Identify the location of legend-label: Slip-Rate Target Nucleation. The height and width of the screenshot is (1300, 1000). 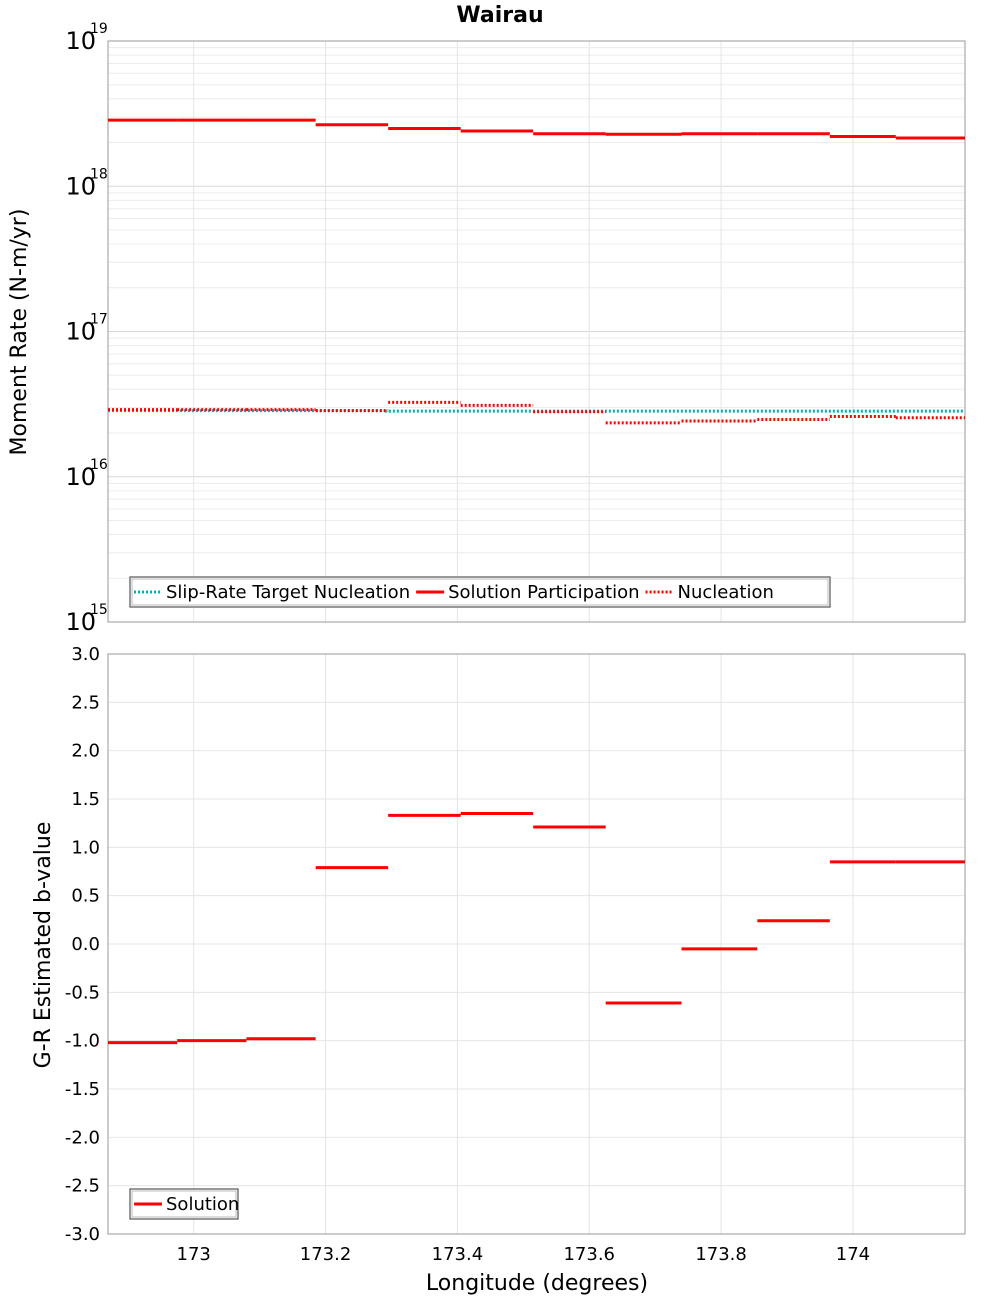
(288, 592).